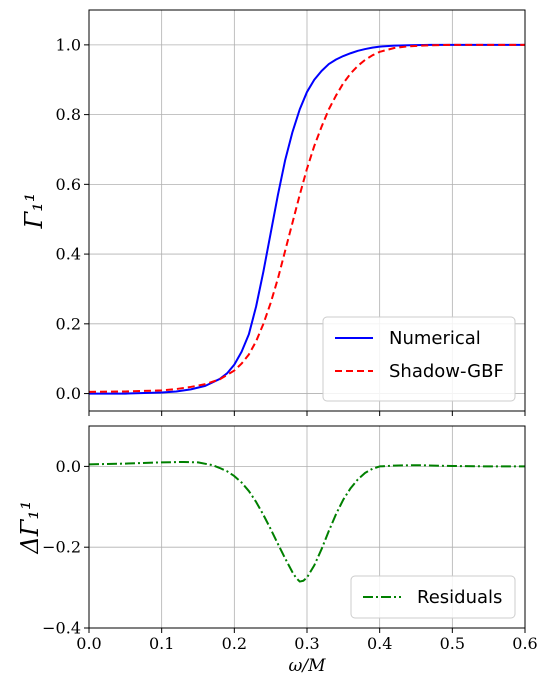  I want to click on y-axis-label: Γ₁¹, so click(34, 211).